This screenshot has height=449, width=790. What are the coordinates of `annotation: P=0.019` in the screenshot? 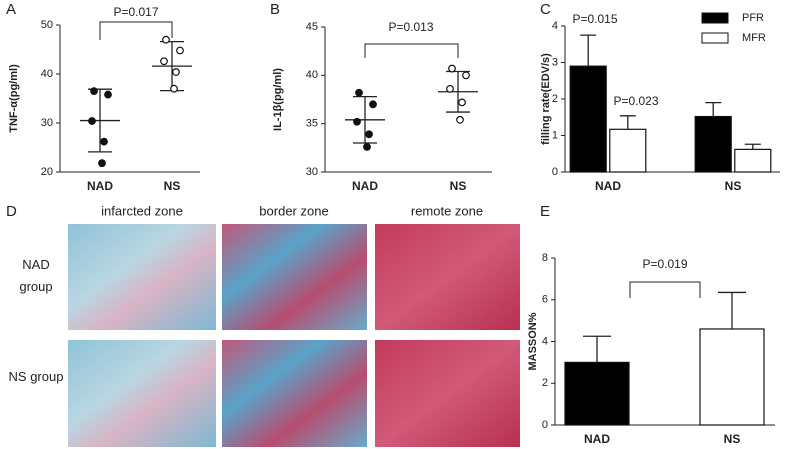 It's located at (664, 264).